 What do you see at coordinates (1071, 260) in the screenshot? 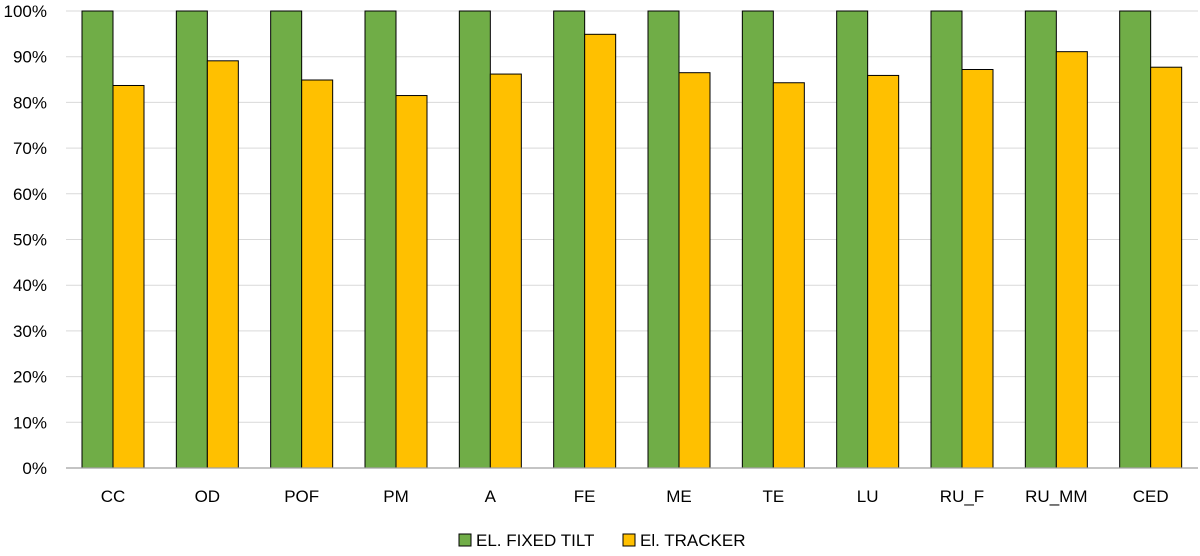
I see `bar-tracker-ru-mm` at bounding box center [1071, 260].